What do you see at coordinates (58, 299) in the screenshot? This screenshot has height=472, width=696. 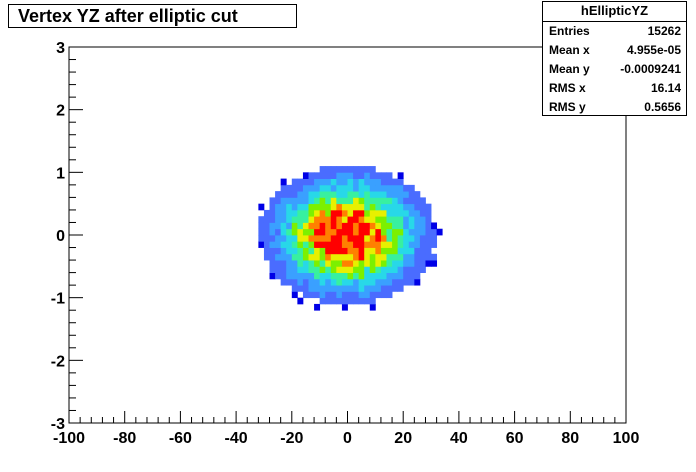 I see `y-tick-label: -1` at bounding box center [58, 299].